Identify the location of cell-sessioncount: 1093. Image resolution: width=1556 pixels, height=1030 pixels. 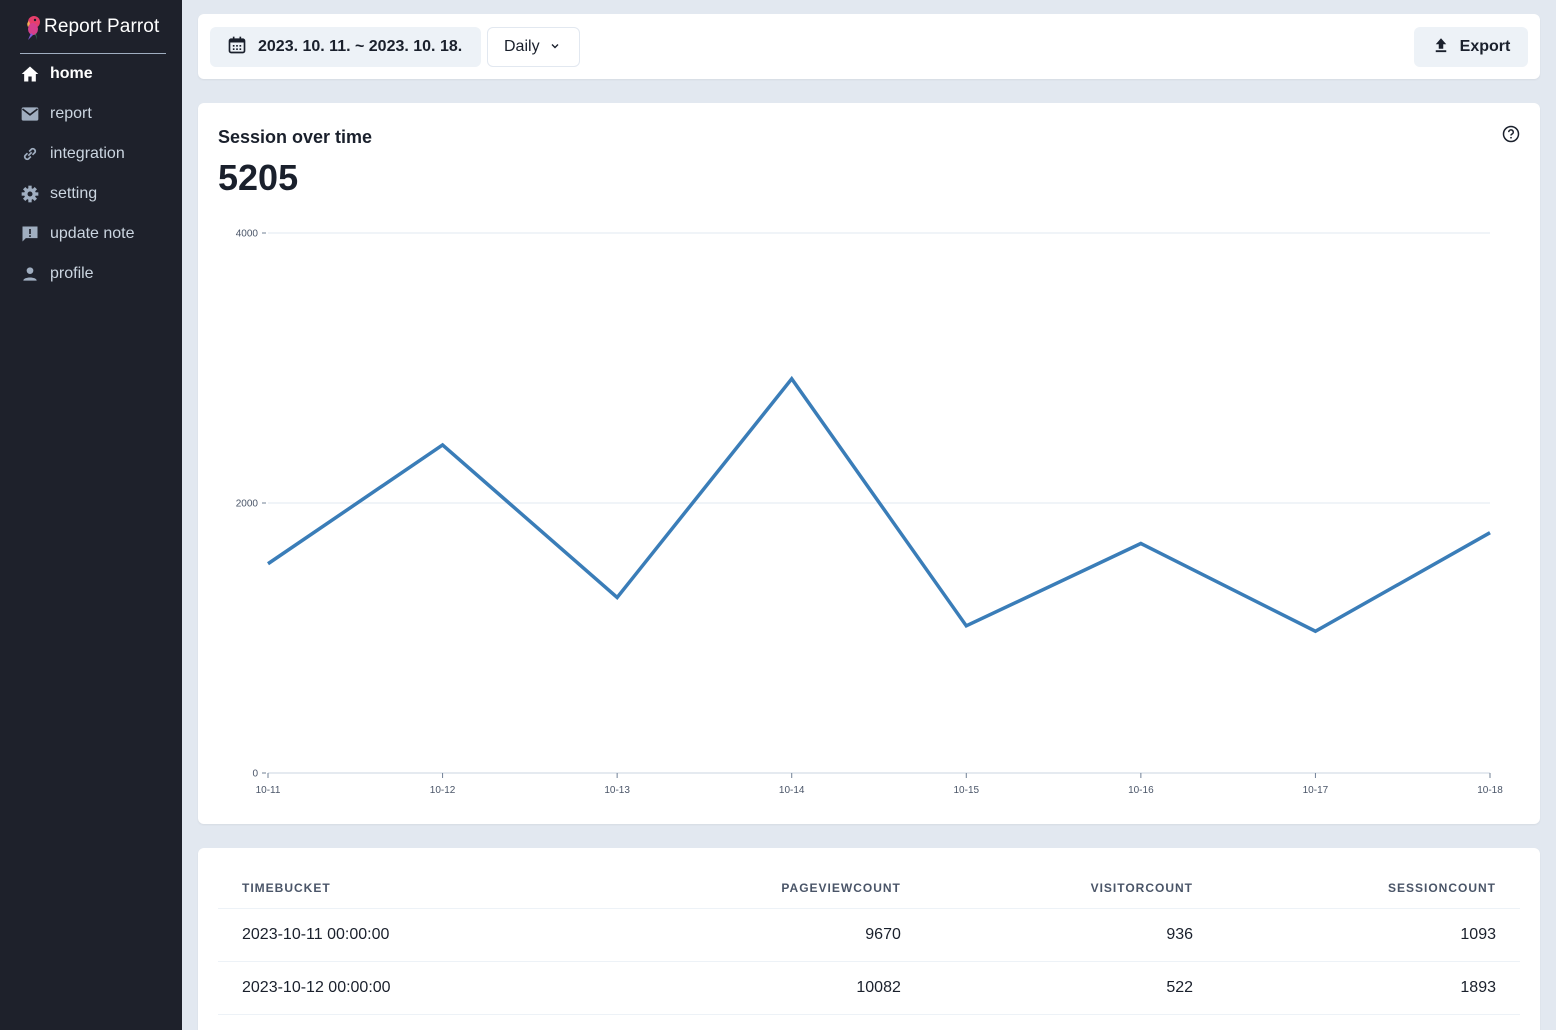
(1368, 935).